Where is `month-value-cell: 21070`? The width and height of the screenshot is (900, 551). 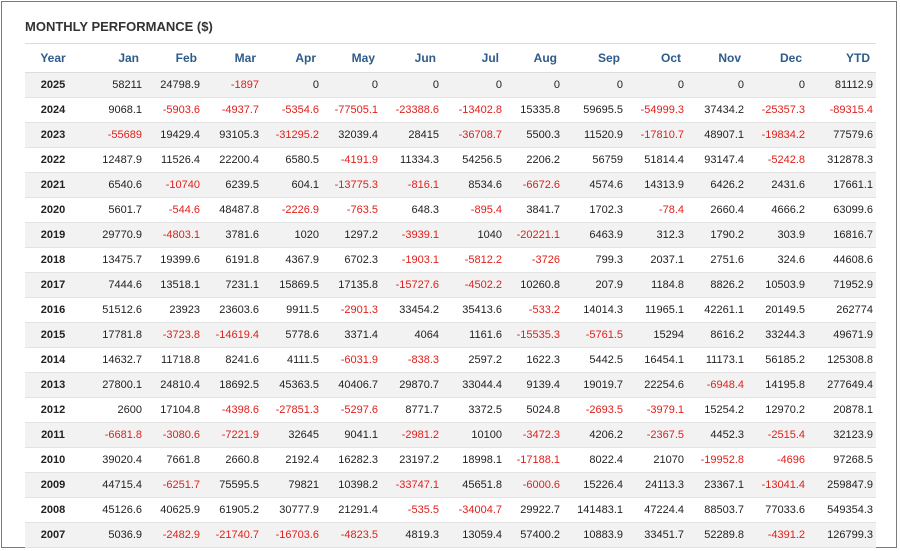 month-value-cell: 21070 is located at coordinates (656, 460).